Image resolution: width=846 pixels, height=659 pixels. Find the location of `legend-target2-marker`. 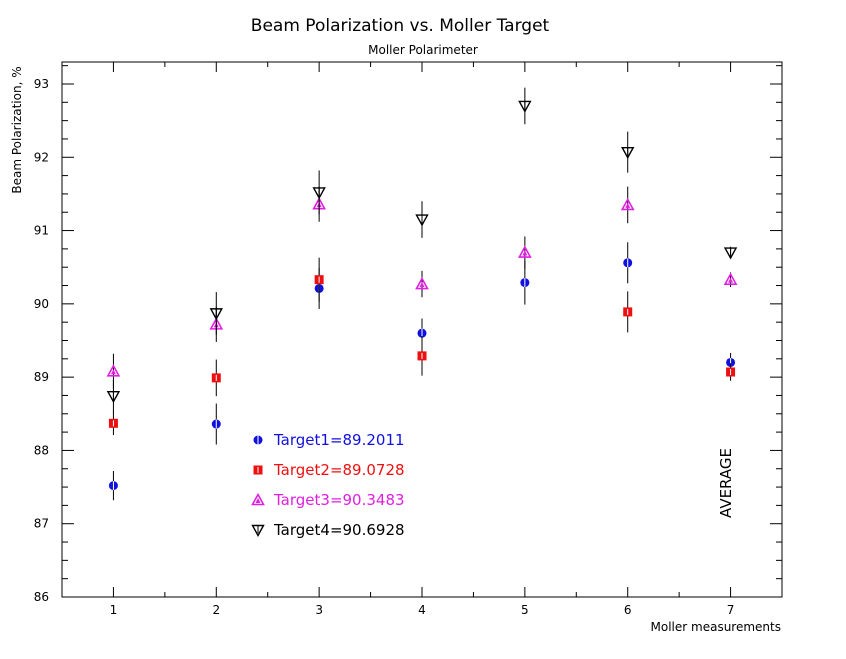

legend-target2-marker is located at coordinates (258, 470).